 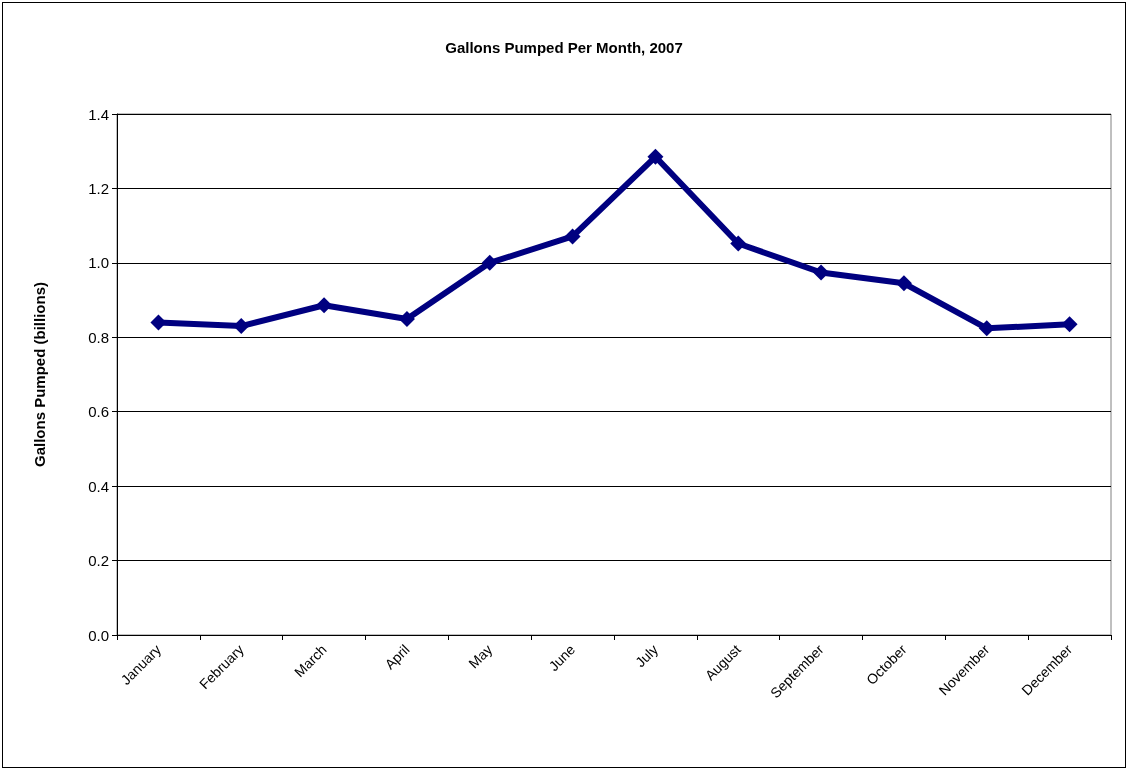 I want to click on y-tick-label: 1.4, so click(x=98, y=114).